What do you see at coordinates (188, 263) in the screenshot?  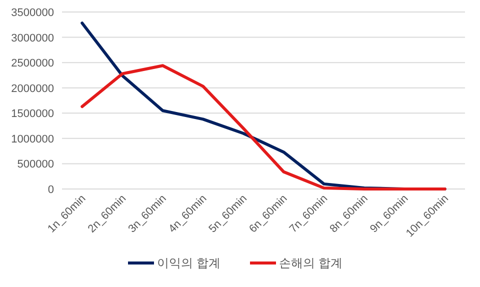 I see `legend-label: 이익의 합계` at bounding box center [188, 263].